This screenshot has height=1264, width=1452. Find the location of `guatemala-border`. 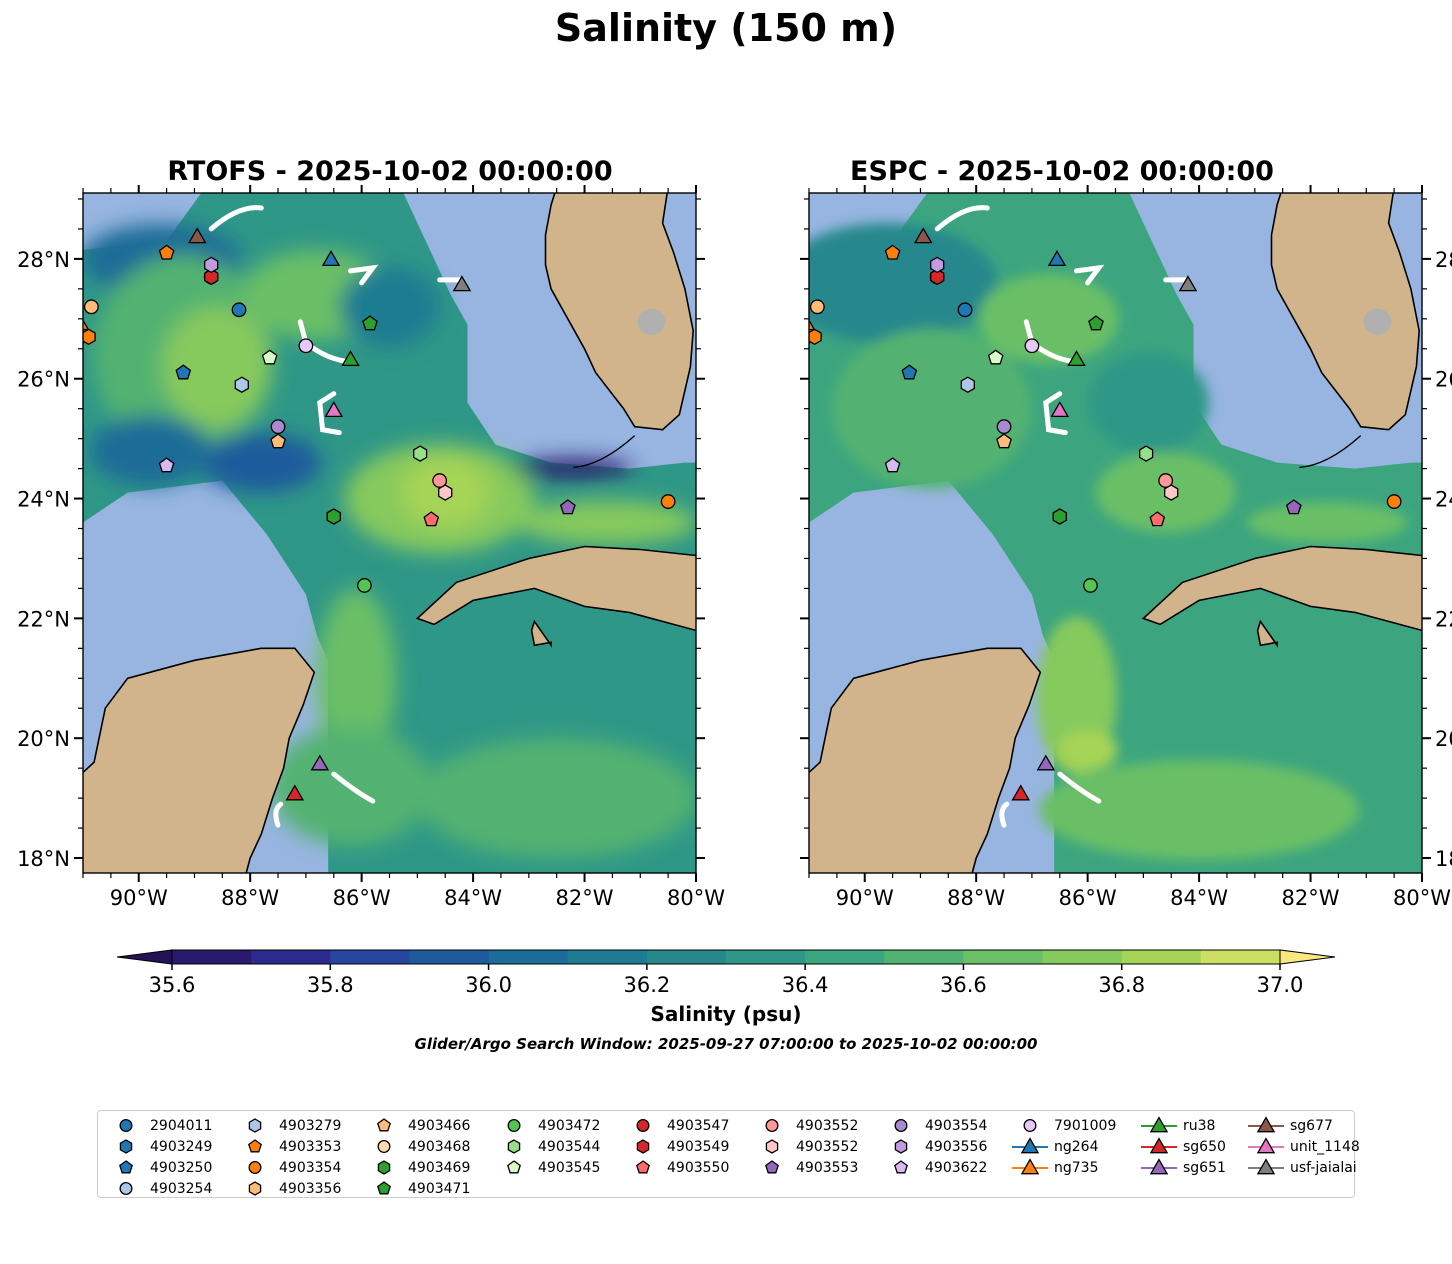

guatemala-border is located at coordinates (130, 871).